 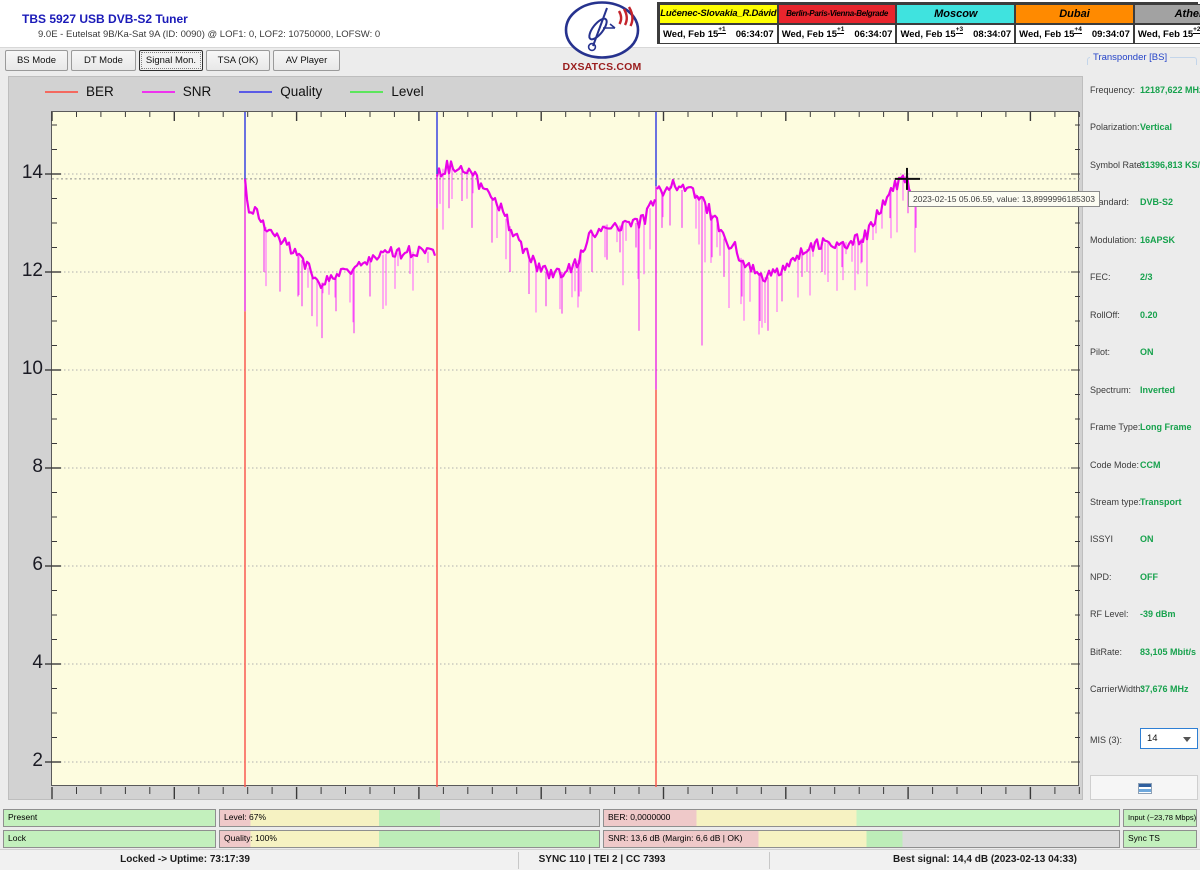 I want to click on present-indicator: Present, so click(x=109, y=818).